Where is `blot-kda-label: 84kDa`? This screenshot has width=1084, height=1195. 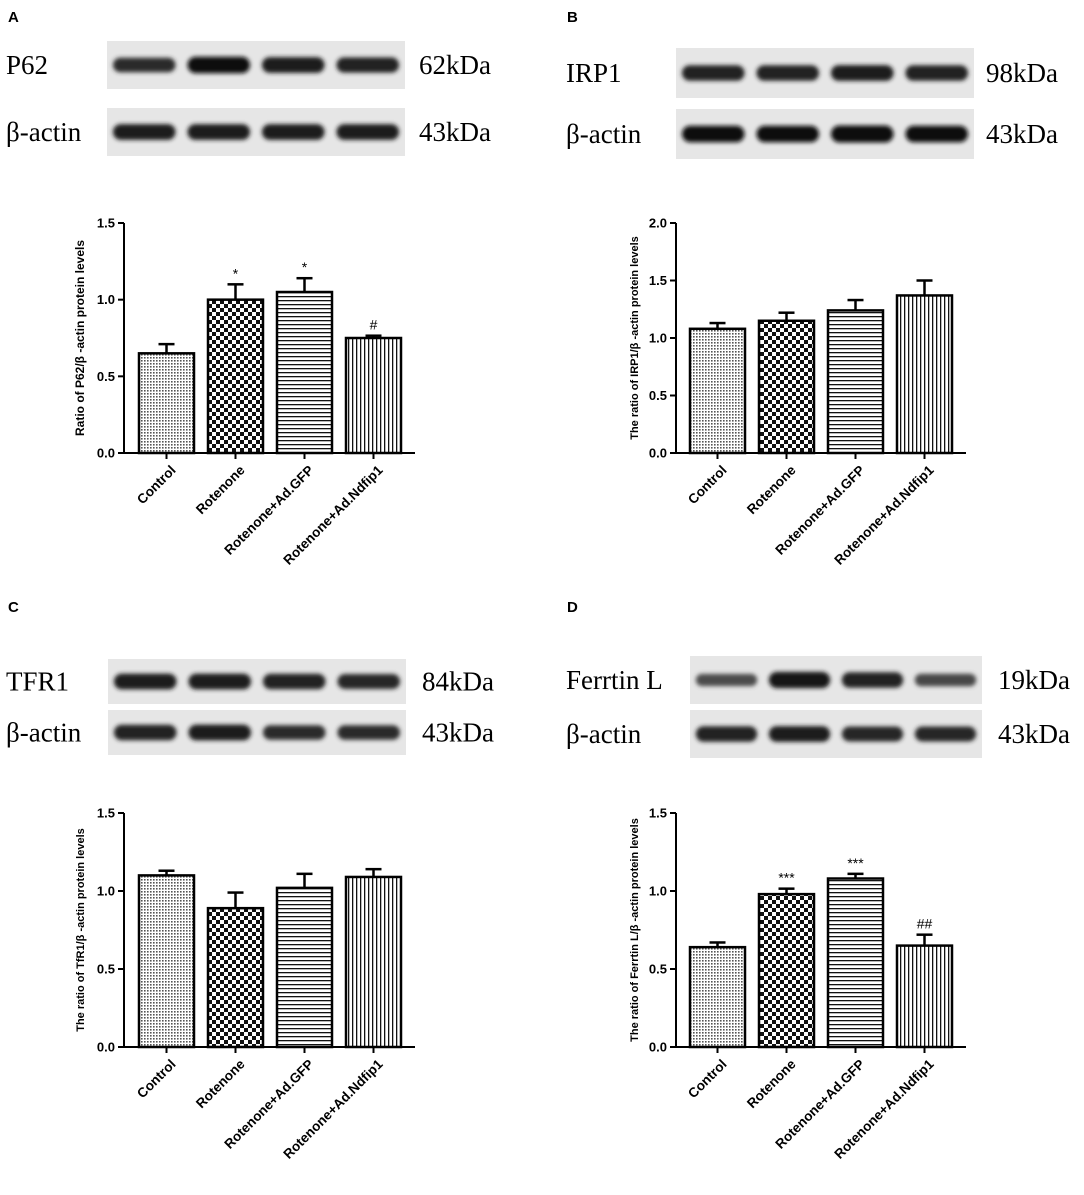
blot-kda-label: 84kDa is located at coordinates (458, 682).